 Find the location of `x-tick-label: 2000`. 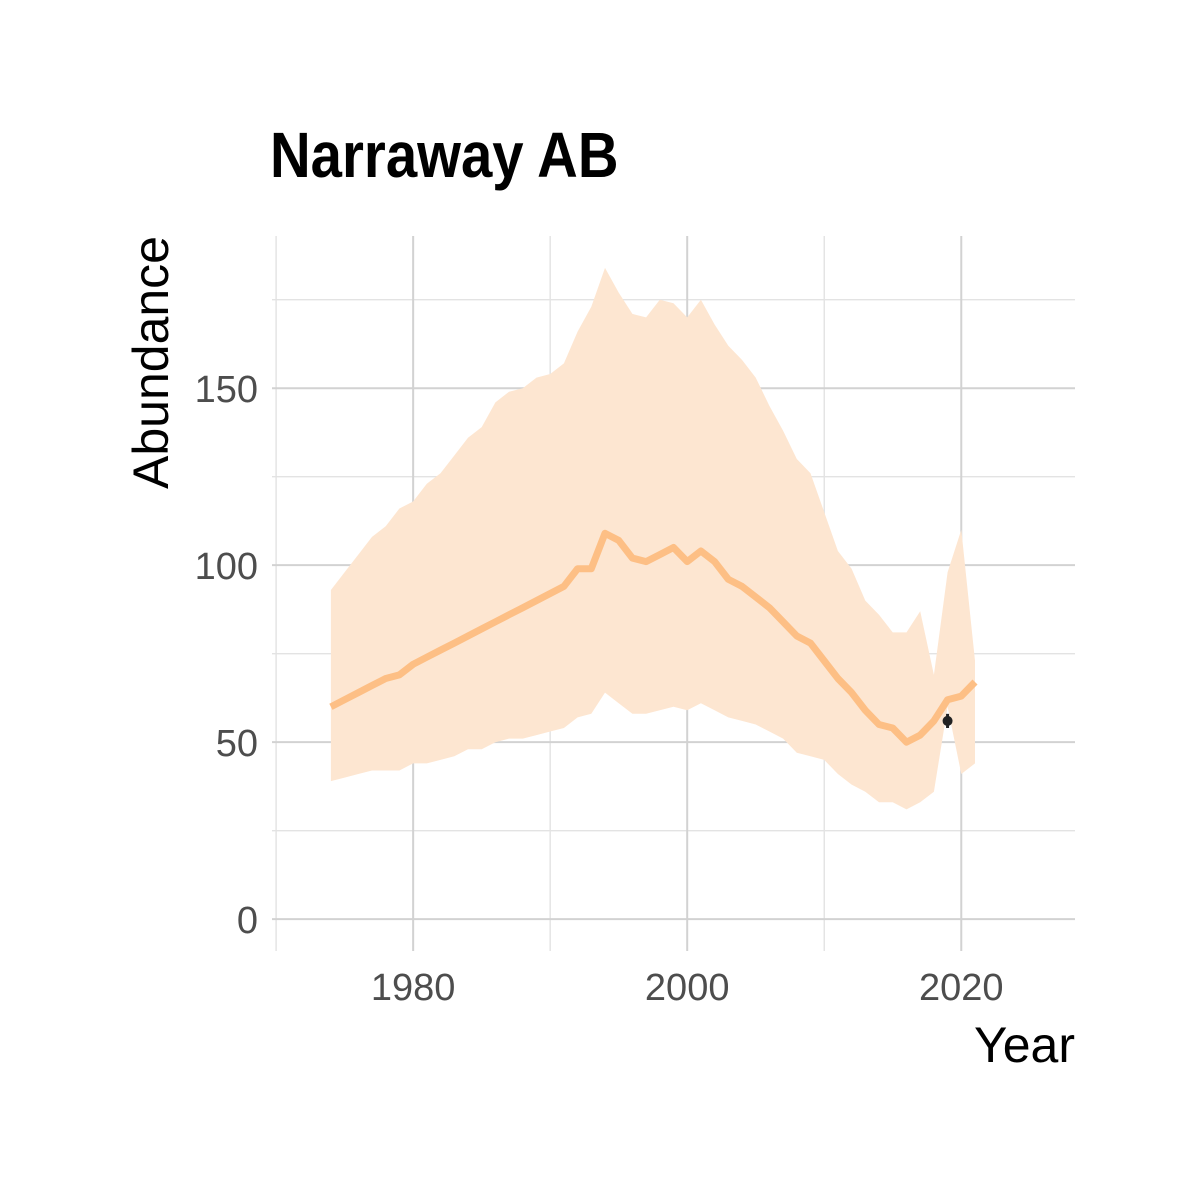

x-tick-label: 2000 is located at coordinates (687, 988).